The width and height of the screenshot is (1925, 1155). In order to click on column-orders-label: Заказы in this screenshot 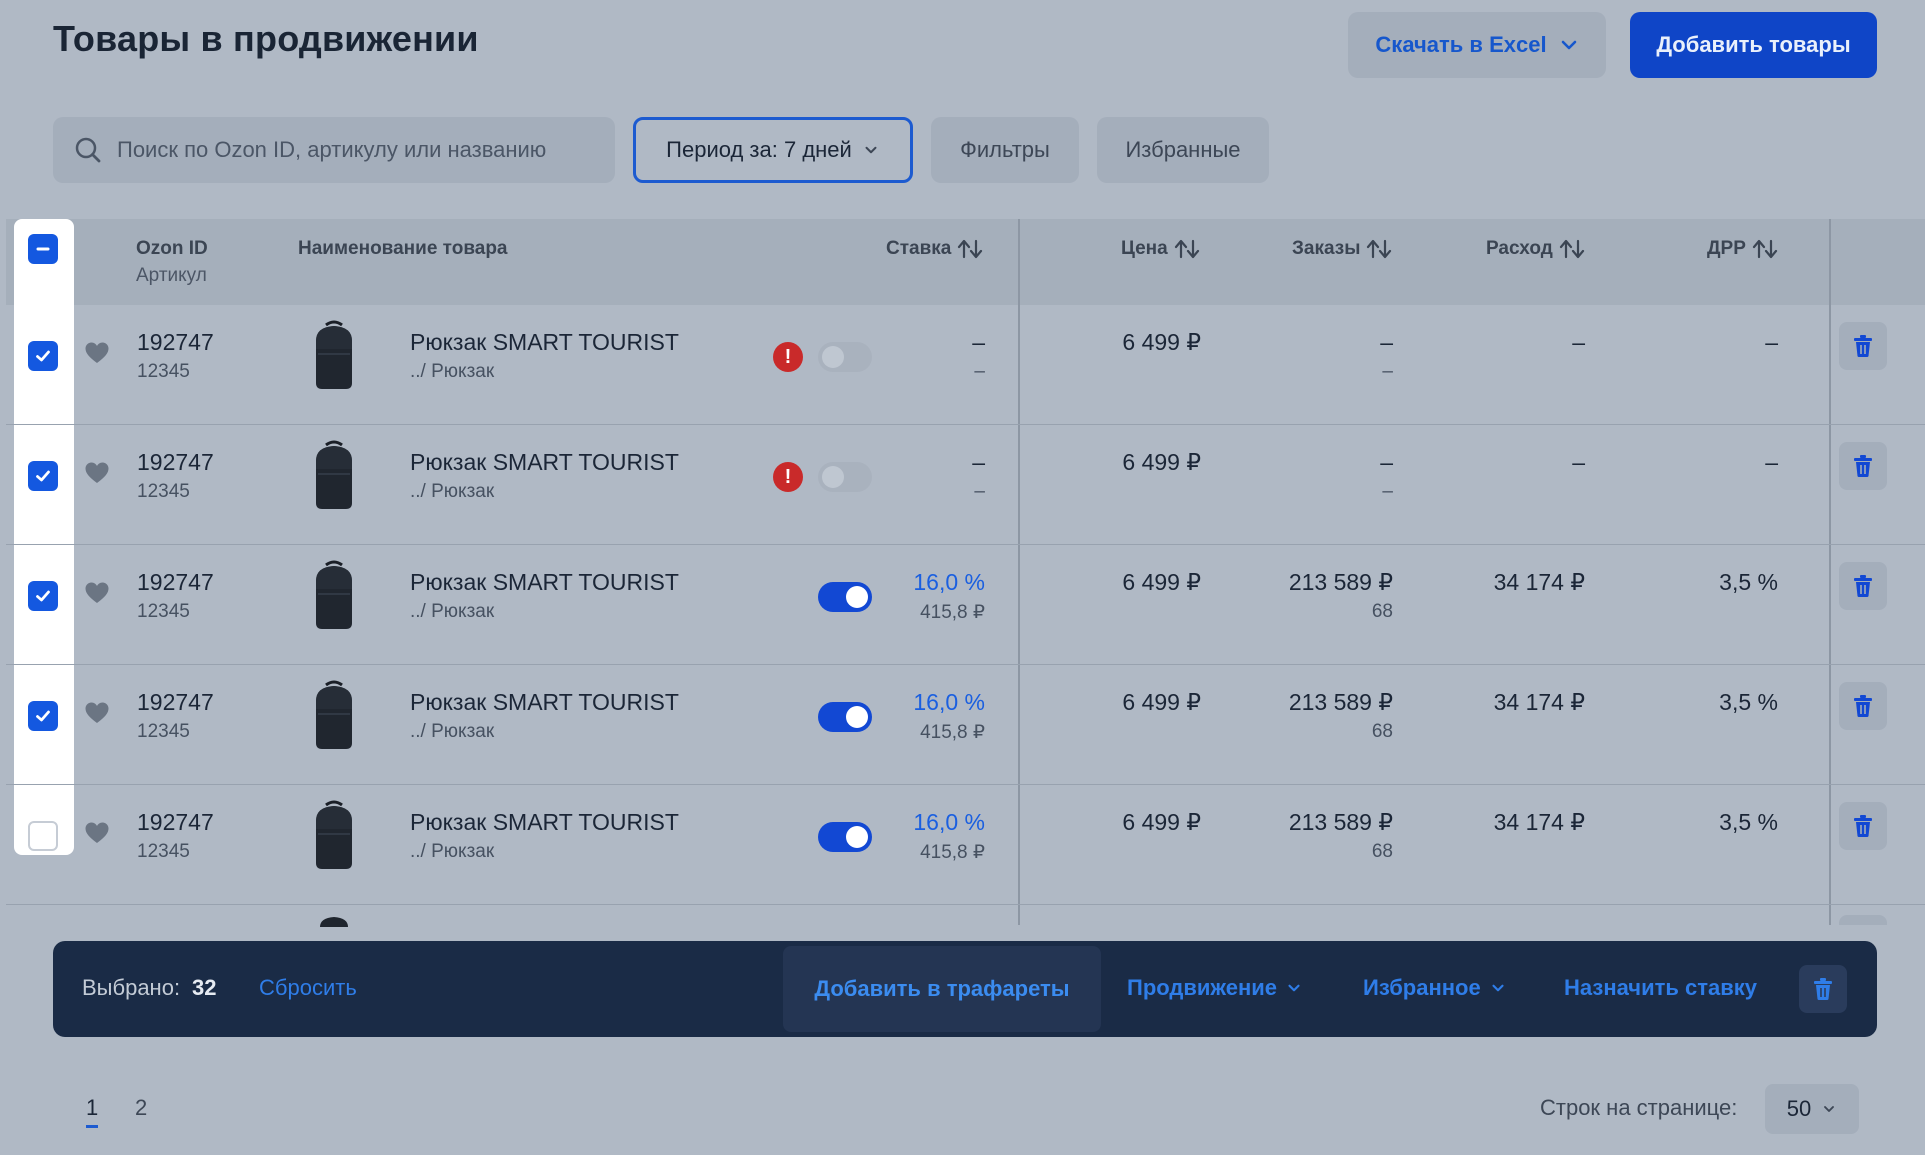, I will do `click(1326, 248)`.